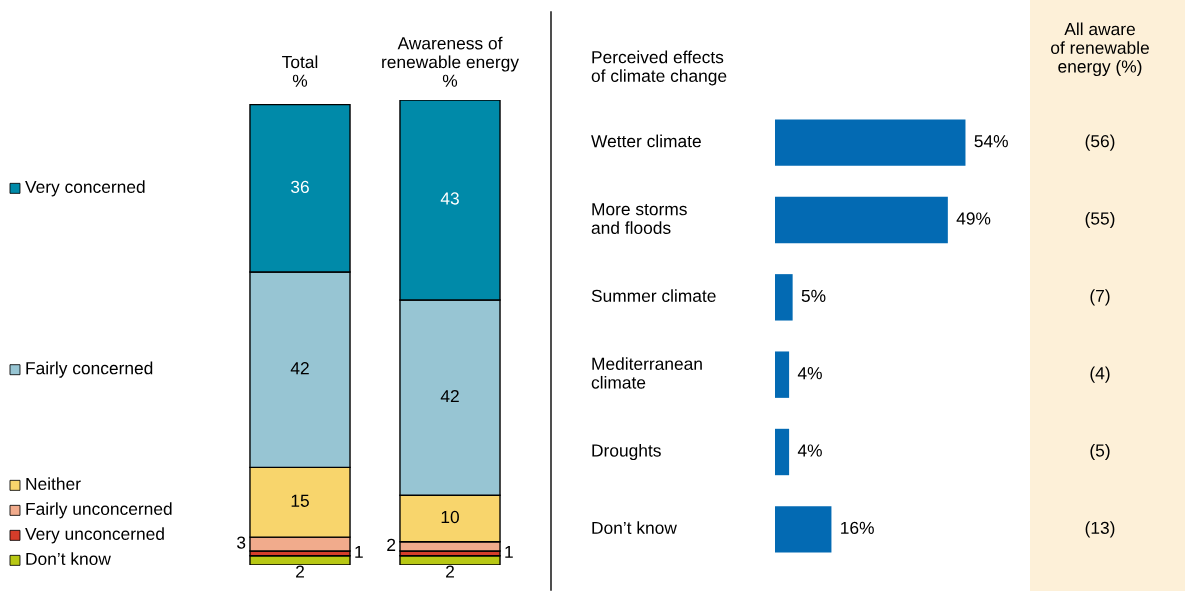 This screenshot has height=591, width=1185. I want to click on text: (4), so click(1100, 374).